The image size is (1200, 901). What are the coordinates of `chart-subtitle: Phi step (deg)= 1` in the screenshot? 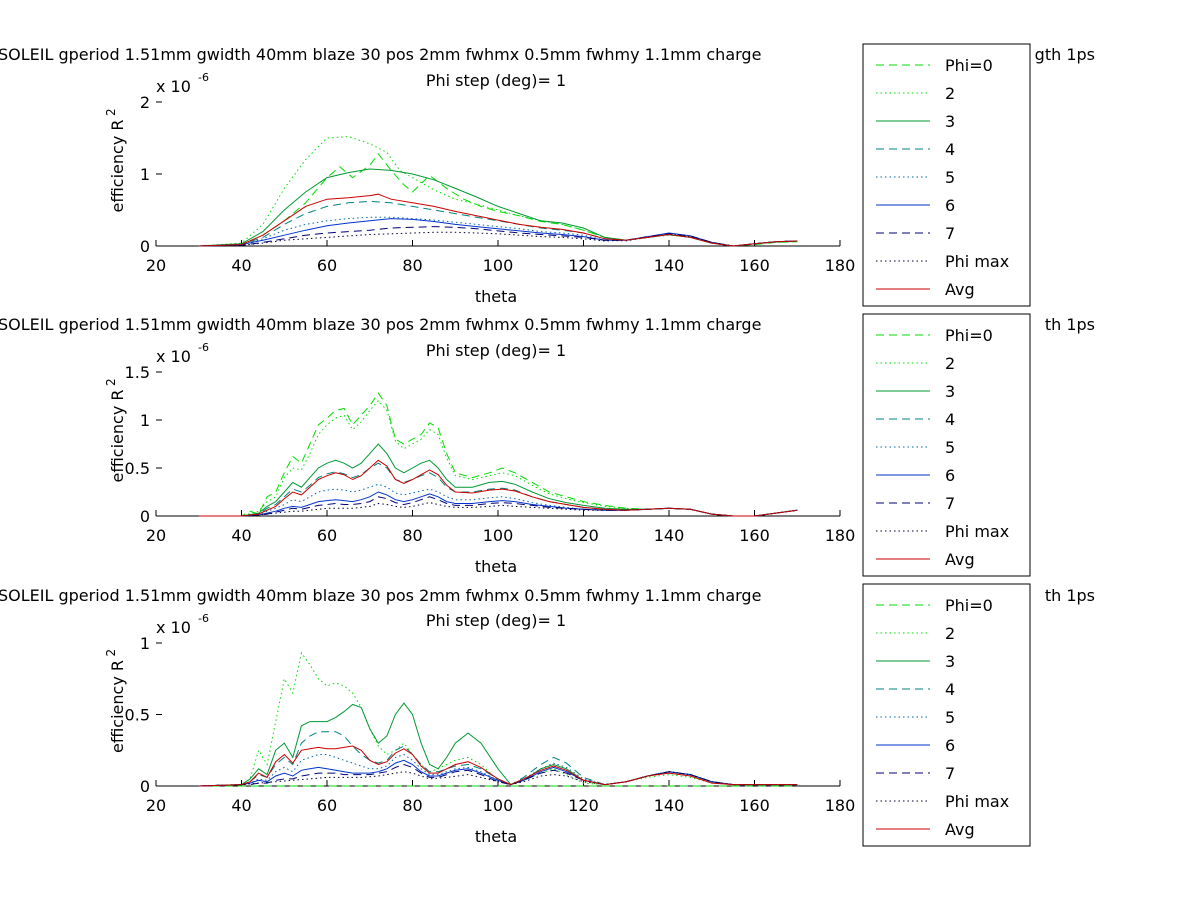 It's located at (496, 80).